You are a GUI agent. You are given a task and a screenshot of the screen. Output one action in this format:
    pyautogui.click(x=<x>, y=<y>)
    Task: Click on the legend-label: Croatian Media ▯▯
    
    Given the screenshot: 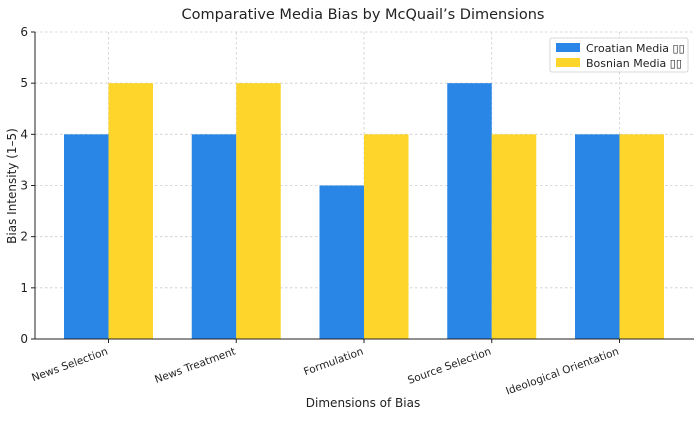 What is the action you would take?
    pyautogui.click(x=635, y=48)
    